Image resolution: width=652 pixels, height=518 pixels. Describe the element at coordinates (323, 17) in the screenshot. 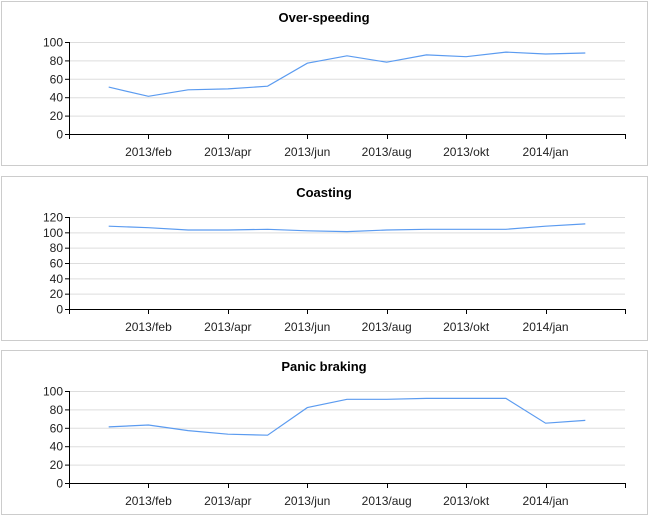

I see `chart-title: Over-speeding` at that location.